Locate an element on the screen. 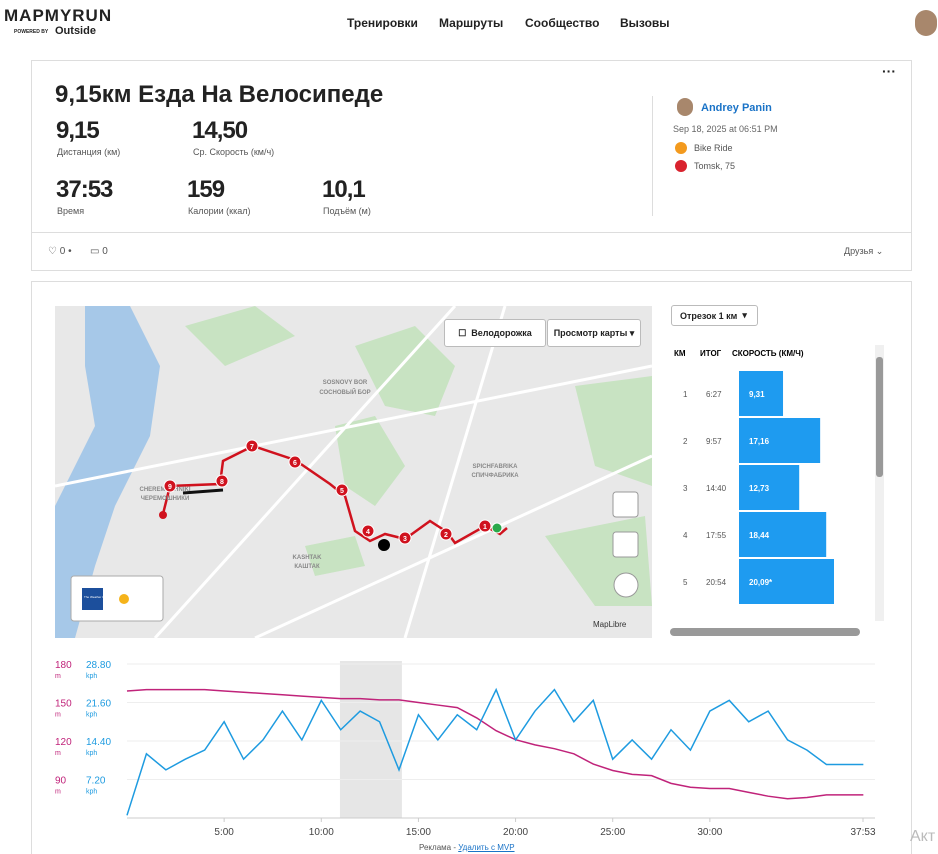  route-segment is located at coordinates (203, 491).